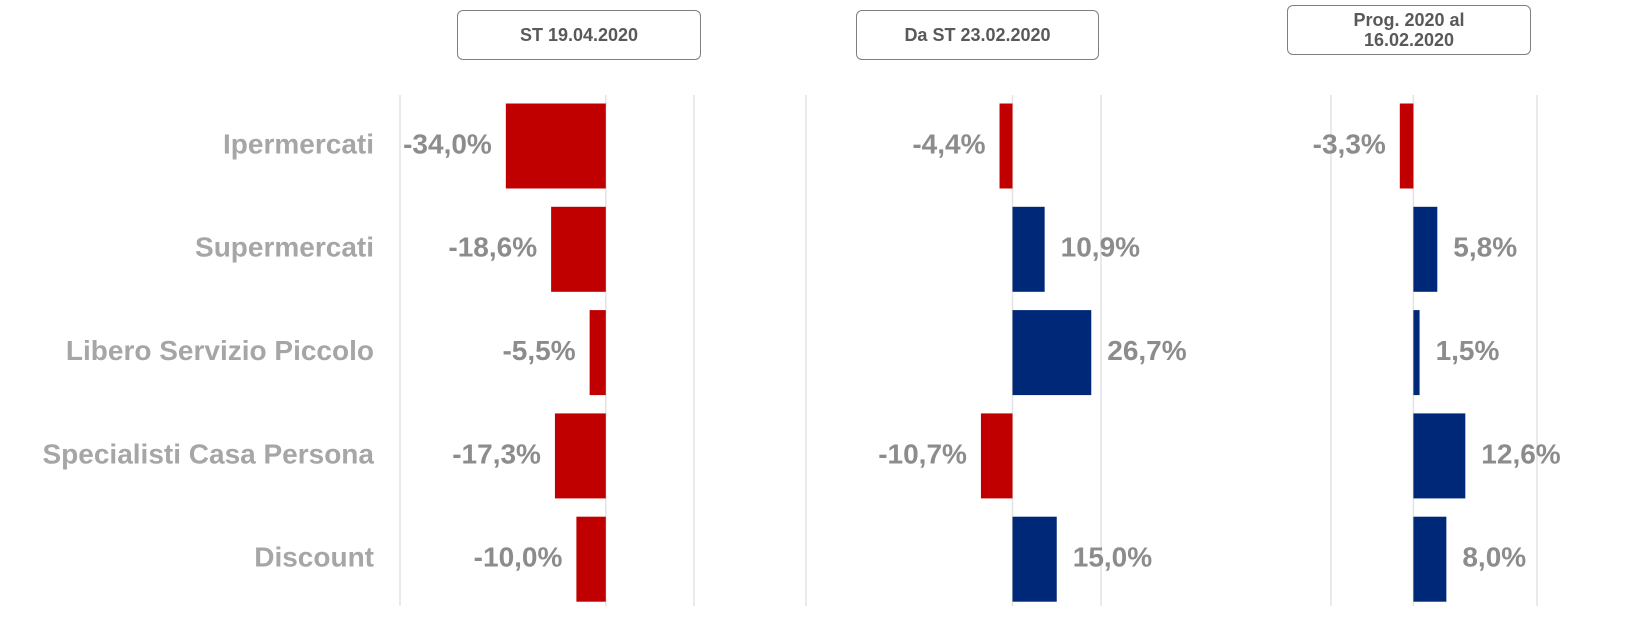  I want to click on value-label: 15,0%, so click(1112, 557).